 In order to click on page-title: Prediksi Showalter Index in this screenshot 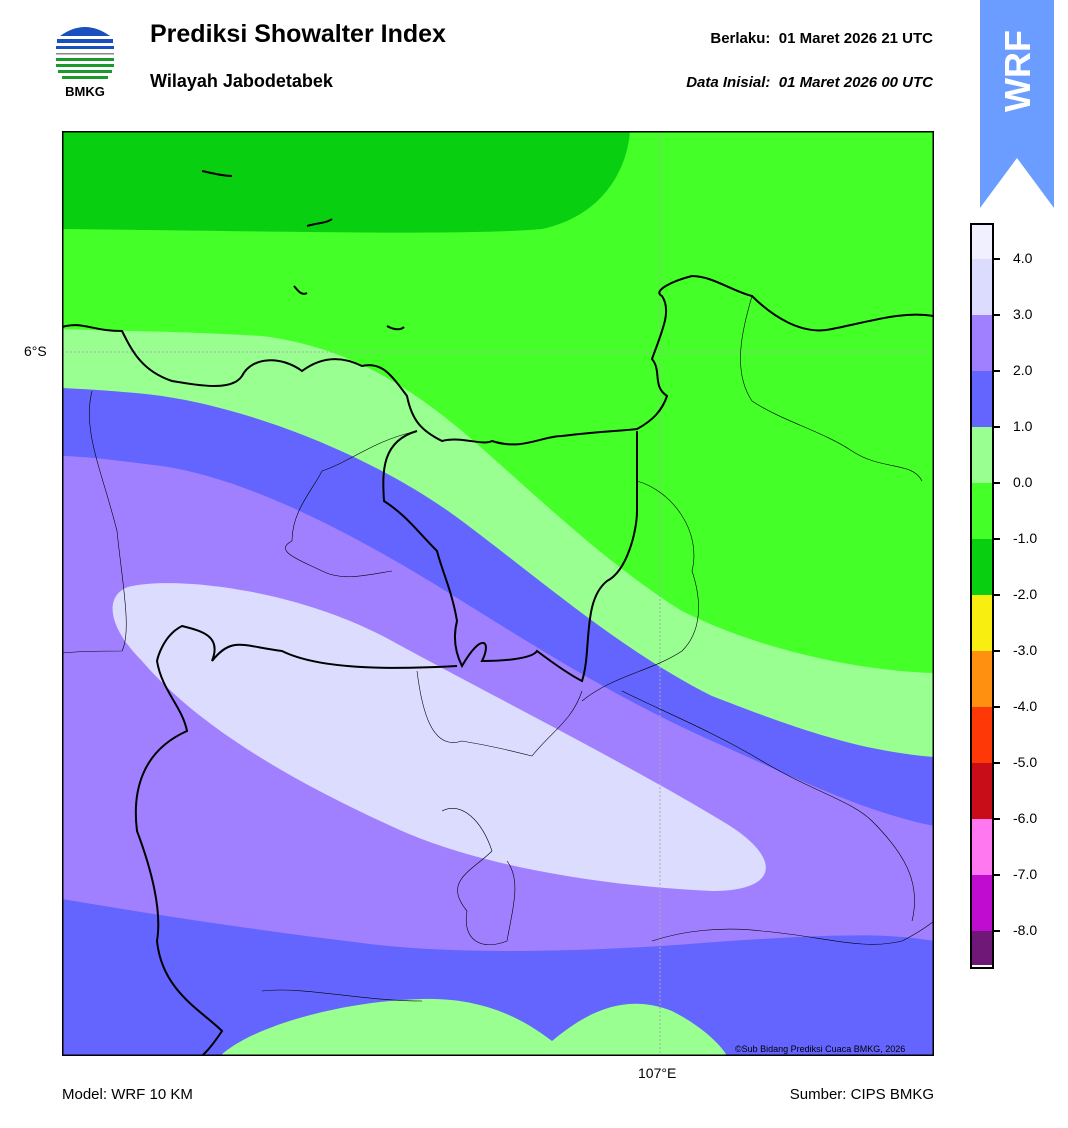, I will do `click(298, 34)`.